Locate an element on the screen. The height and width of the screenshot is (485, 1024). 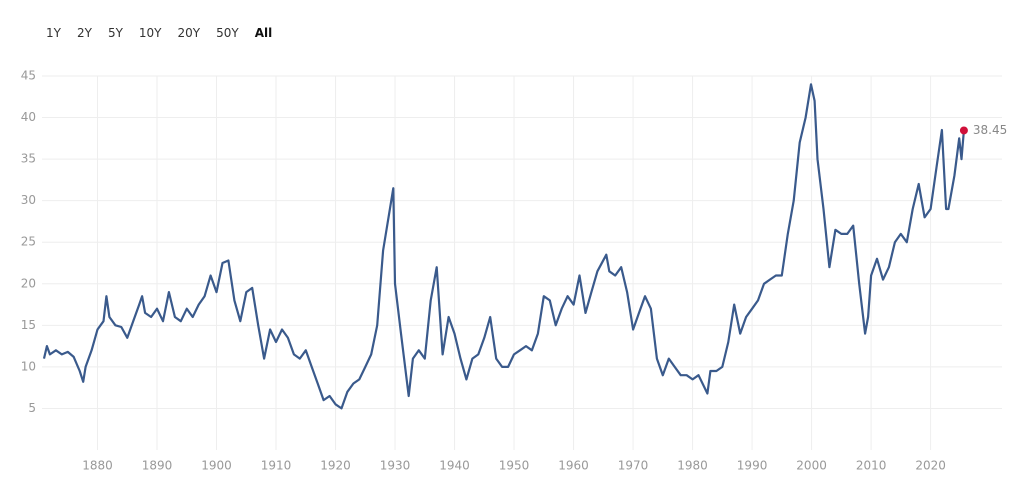
y-tick-label: 25 is located at coordinates (28, 242).